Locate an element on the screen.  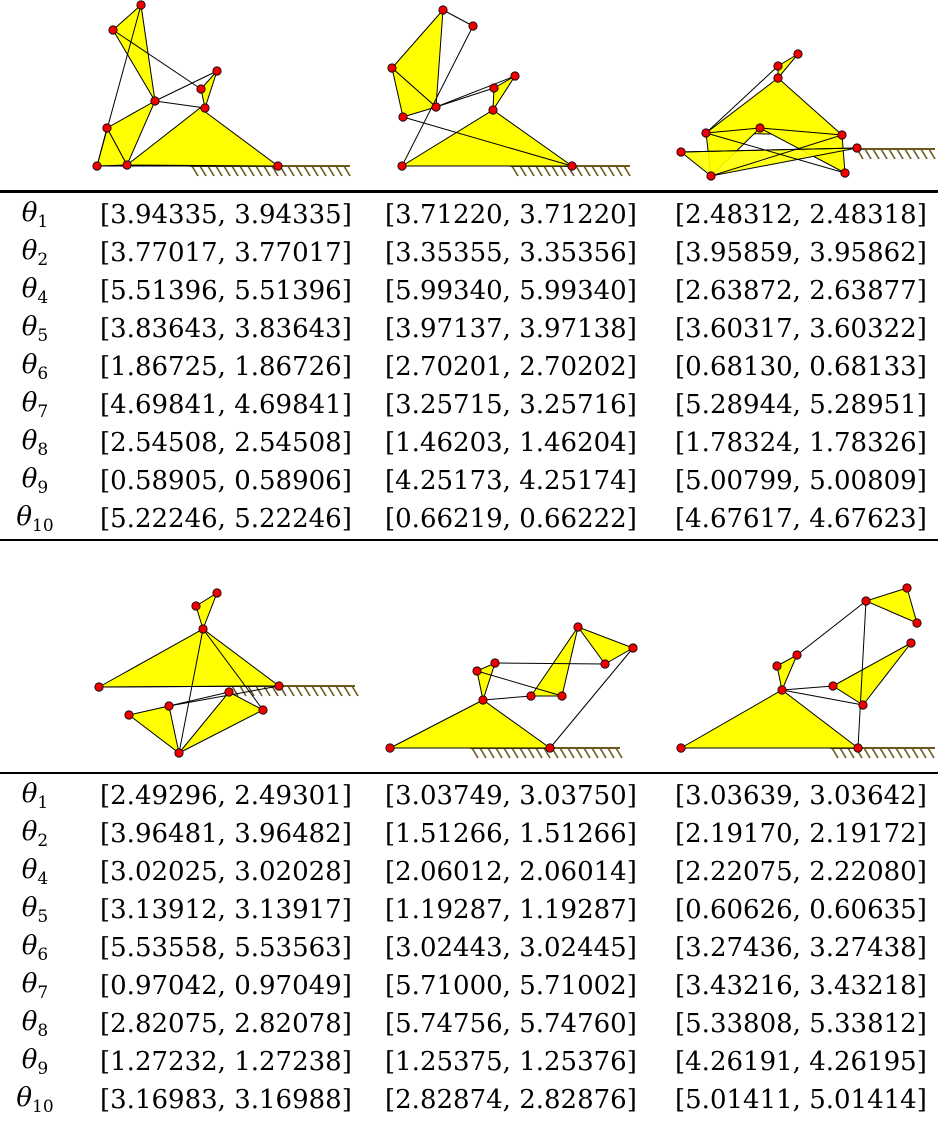
angle-index: 8 is located at coordinates (43, 450).